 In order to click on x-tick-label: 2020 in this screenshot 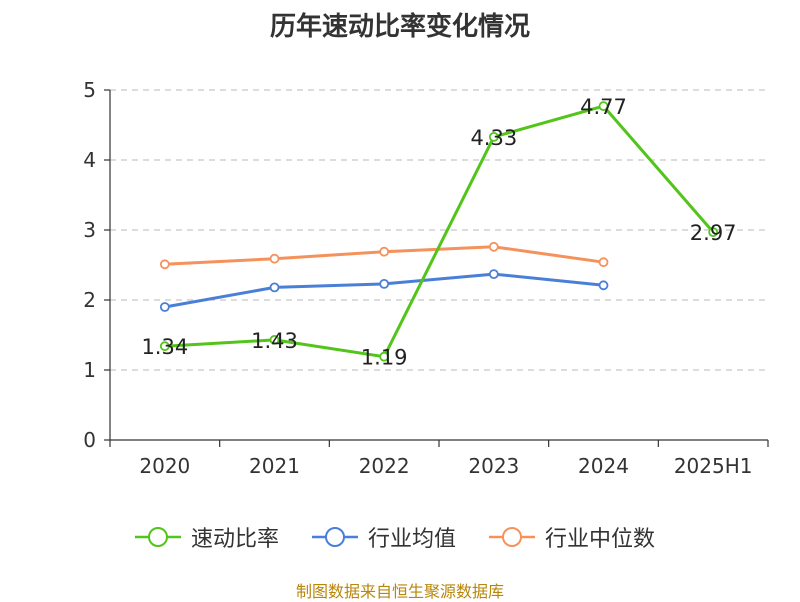, I will do `click(164, 466)`.